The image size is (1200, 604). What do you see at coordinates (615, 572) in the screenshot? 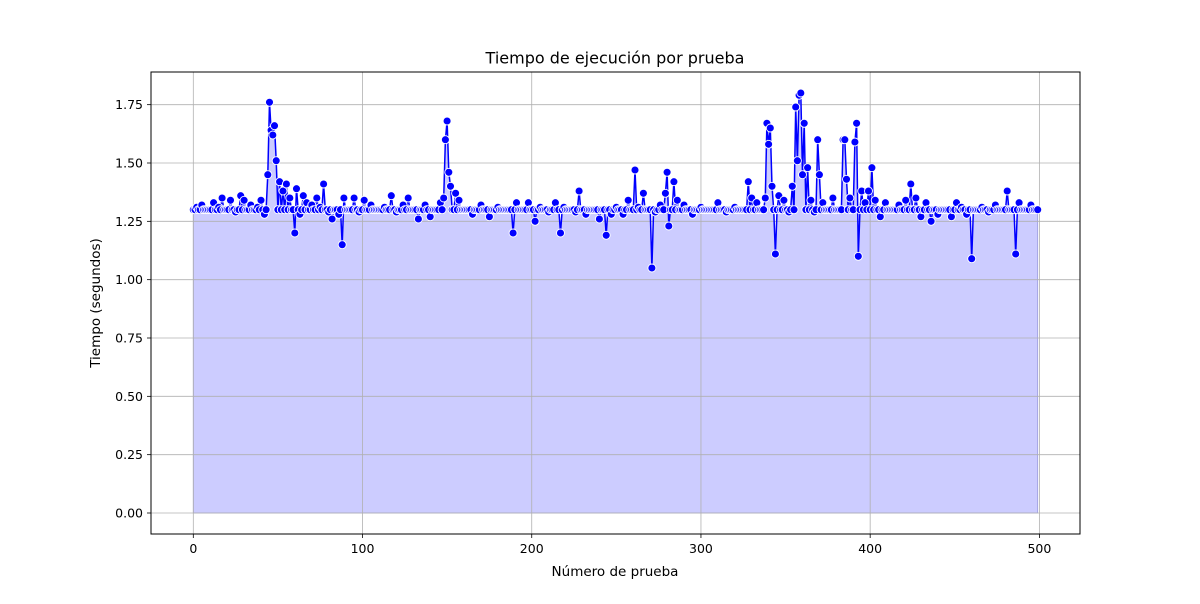
I see `x-axis-label: Número de prueba` at bounding box center [615, 572].